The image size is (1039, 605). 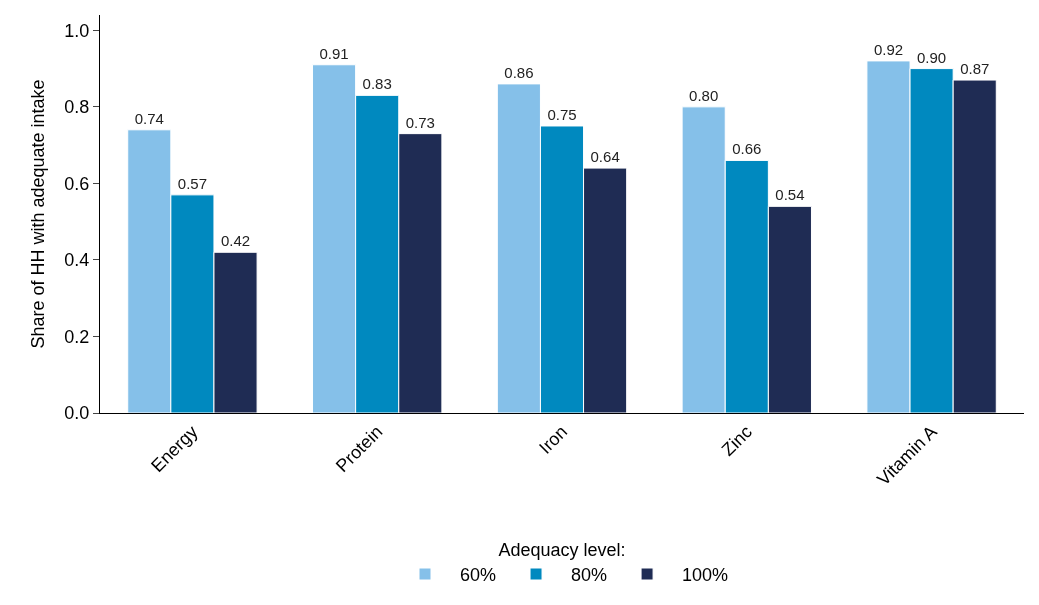 I want to click on data-label: 0.57, so click(x=192, y=183).